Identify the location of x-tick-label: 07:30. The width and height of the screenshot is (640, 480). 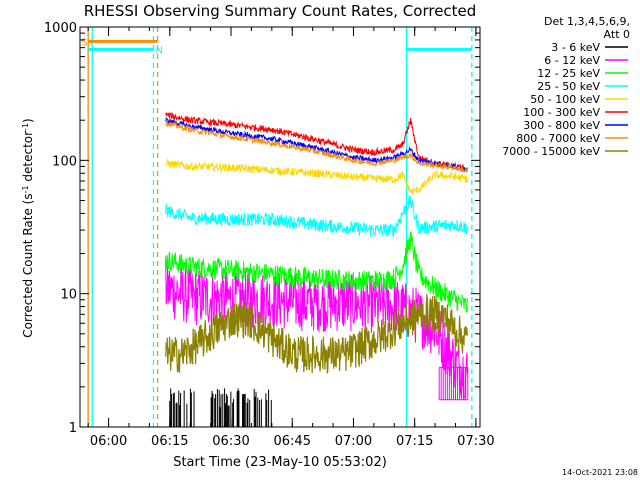
(475, 441).